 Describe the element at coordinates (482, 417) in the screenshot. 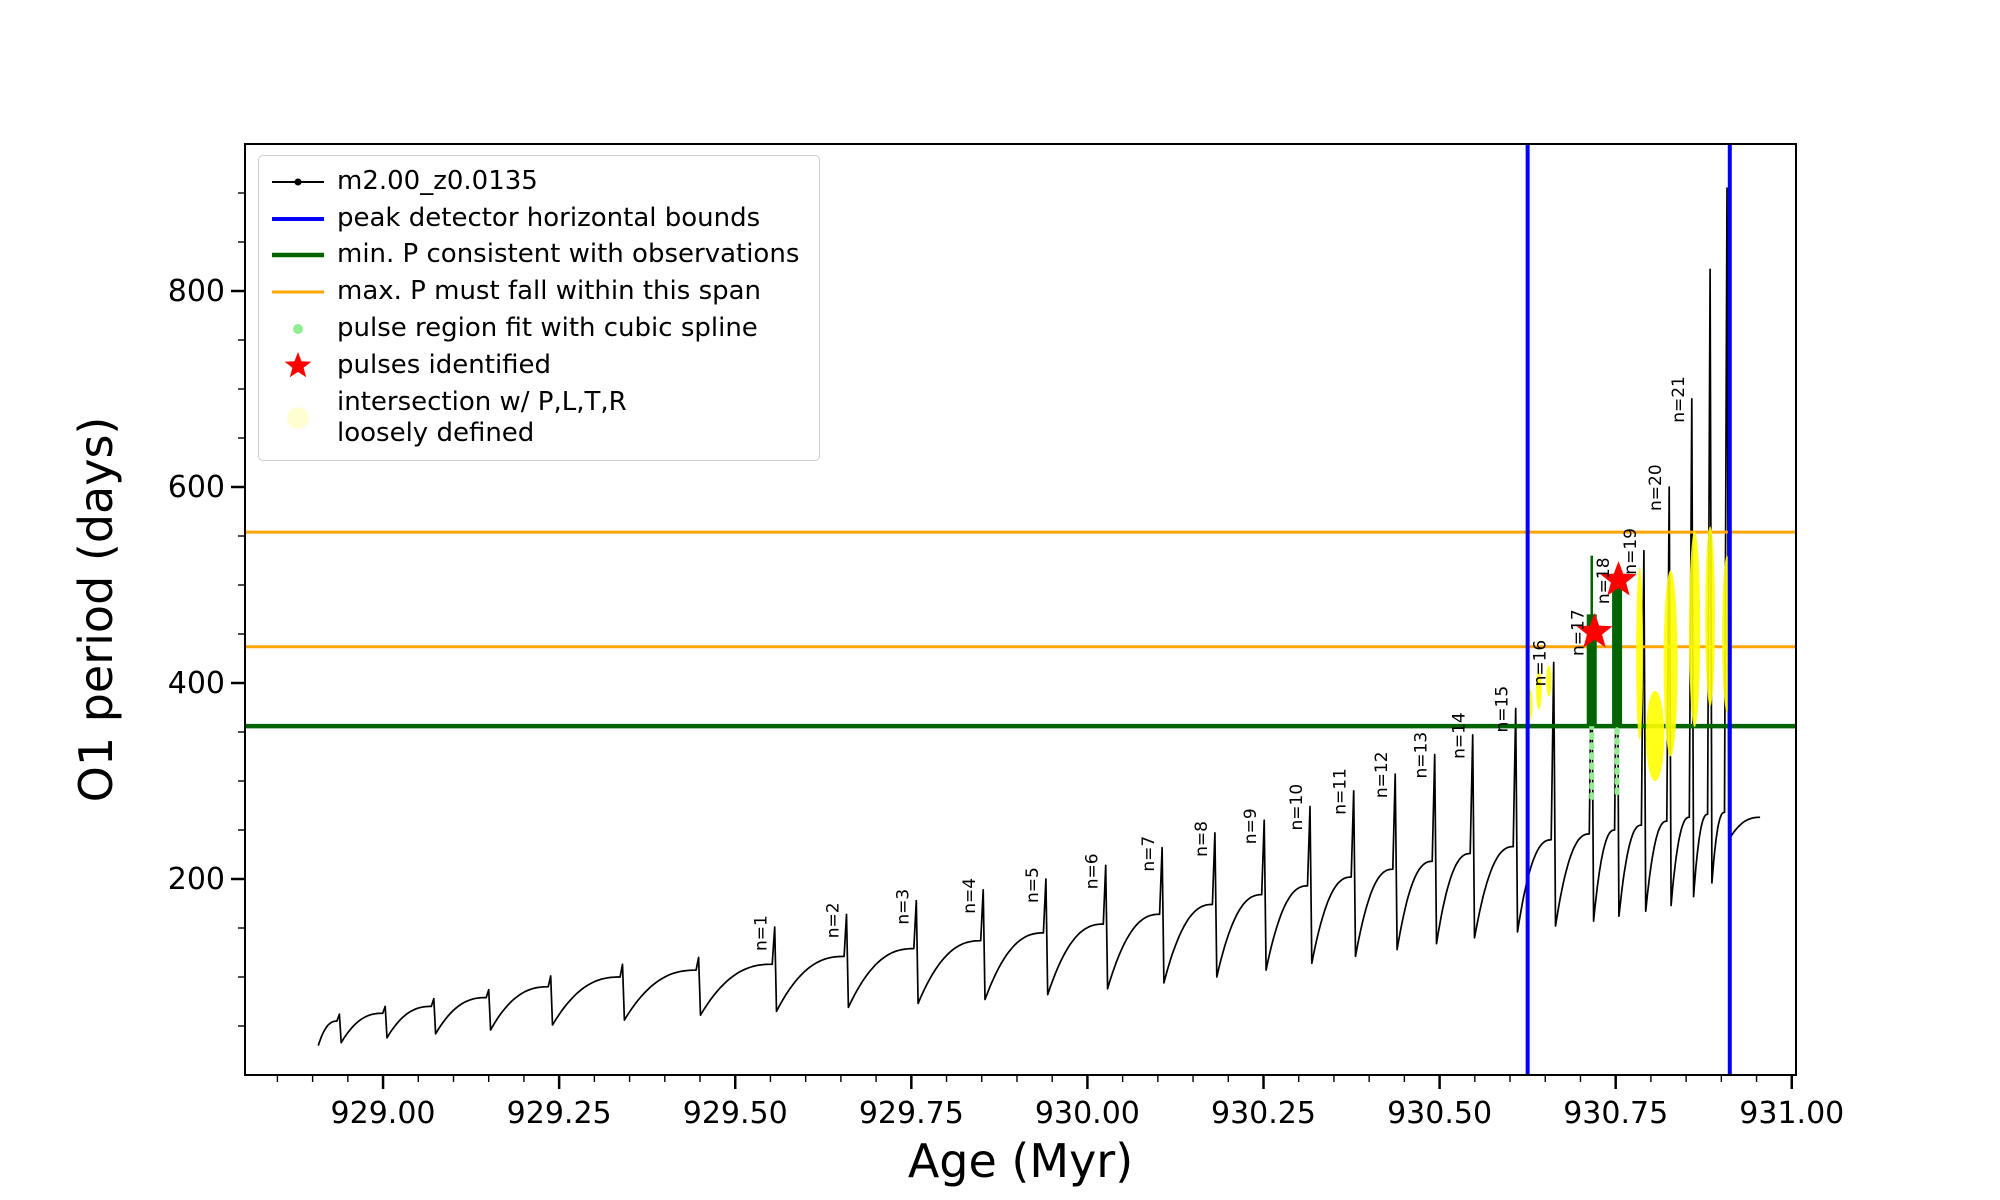

I see `legend-label-intersection: intersection w/ P,L,T,R loosely defined` at that location.